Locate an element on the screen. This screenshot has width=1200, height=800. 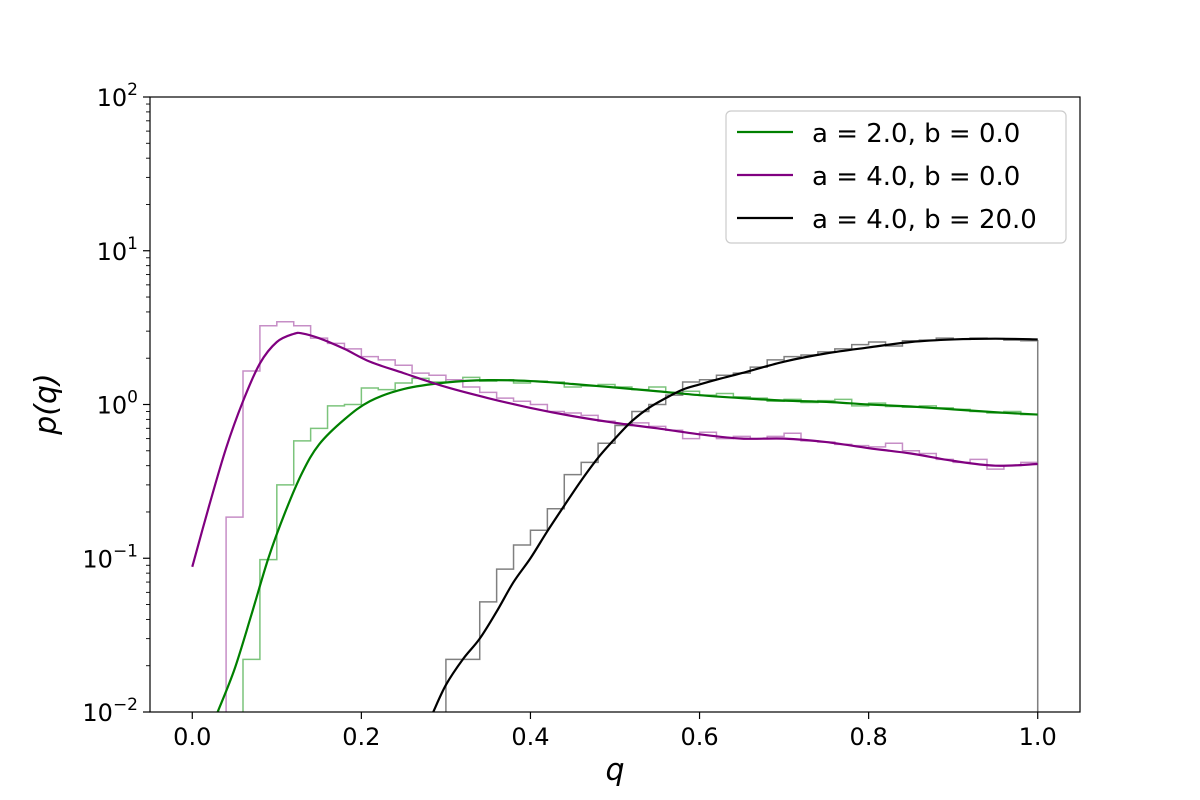
y-axis: 10⁻² 10⁻¹ 10⁰ 10¹ 10² is located at coordinates (116, 403).